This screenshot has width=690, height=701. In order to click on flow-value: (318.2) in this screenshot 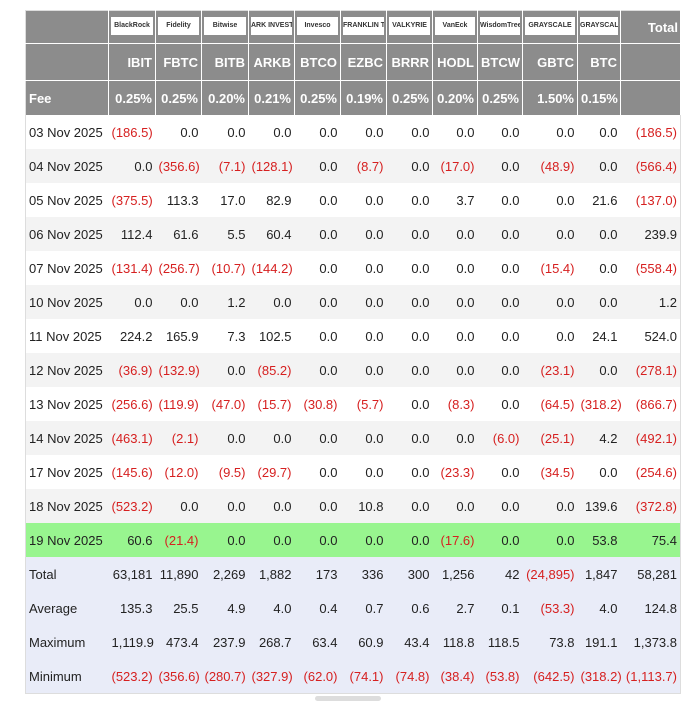, I will do `click(599, 676)`.